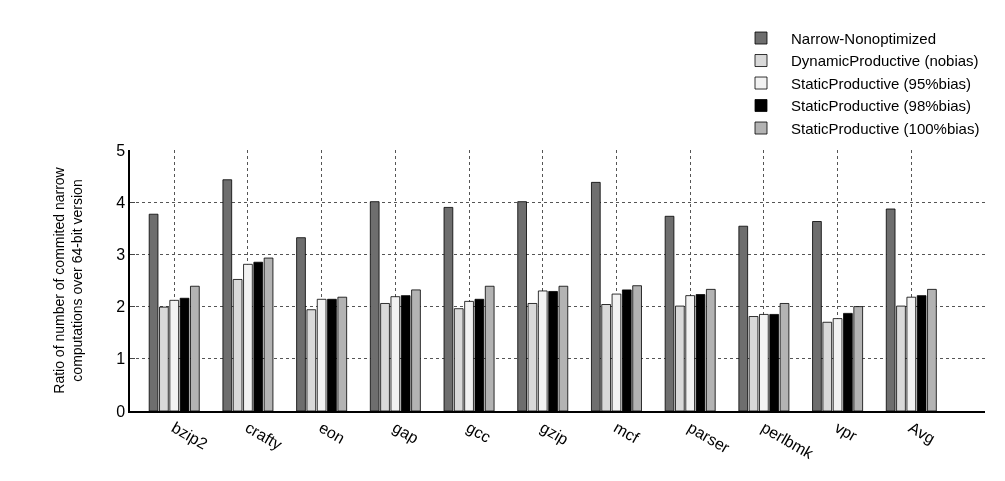  What do you see at coordinates (864, 38) in the screenshot?
I see `legend-label: Narrow-Nonoptimized` at bounding box center [864, 38].